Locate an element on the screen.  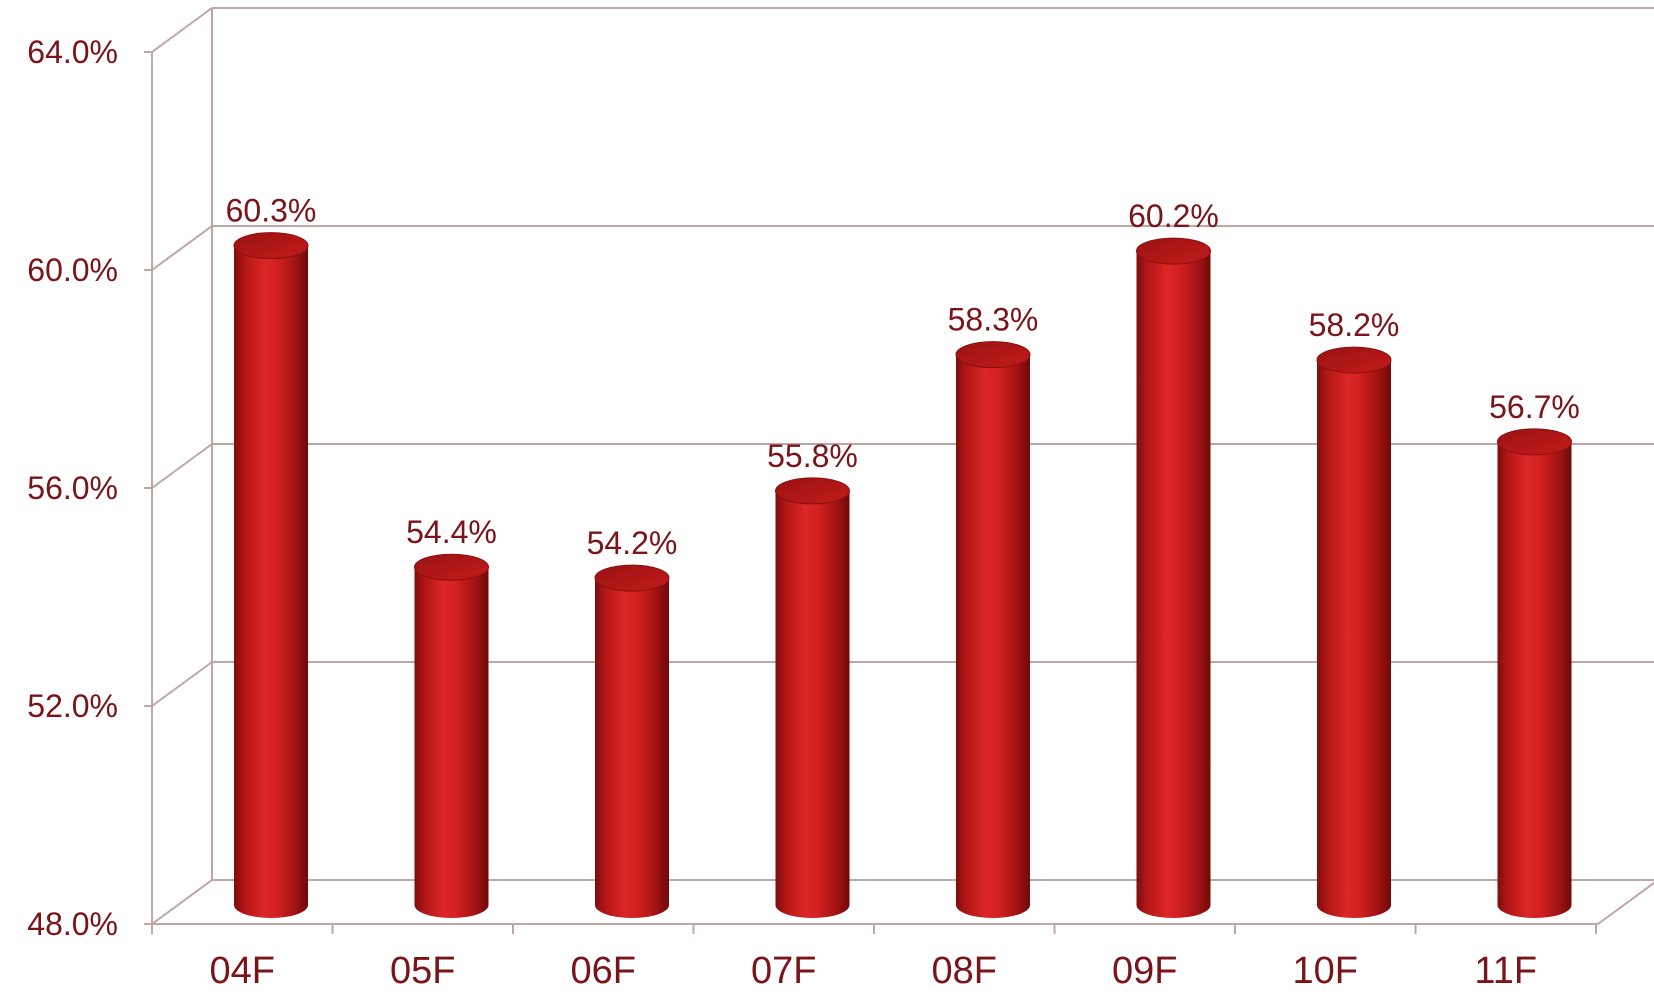
data-label: 58.3% is located at coordinates (993, 320).